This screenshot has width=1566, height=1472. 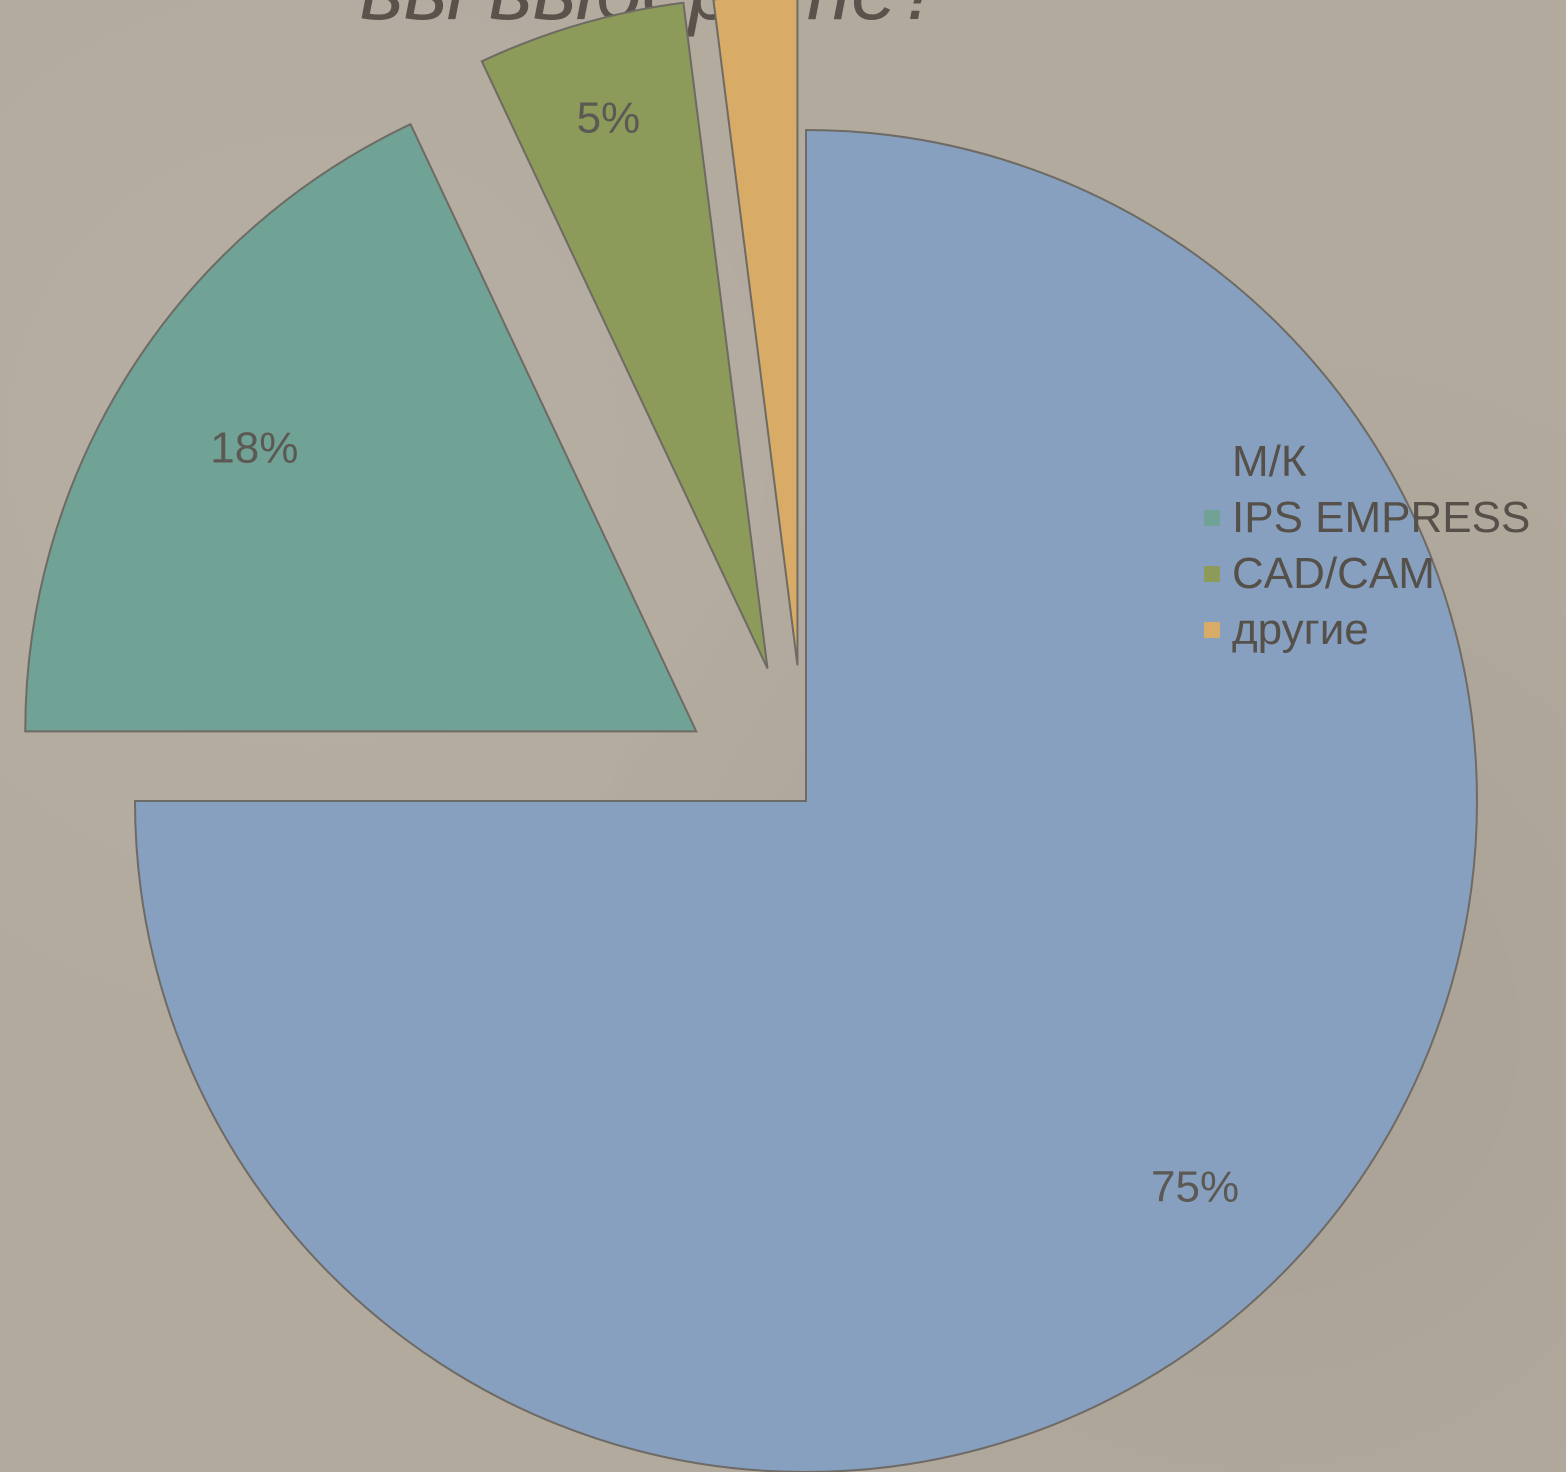 I want to click on legend-item-cad-cam: CAD/CAM, so click(x=1367, y=574).